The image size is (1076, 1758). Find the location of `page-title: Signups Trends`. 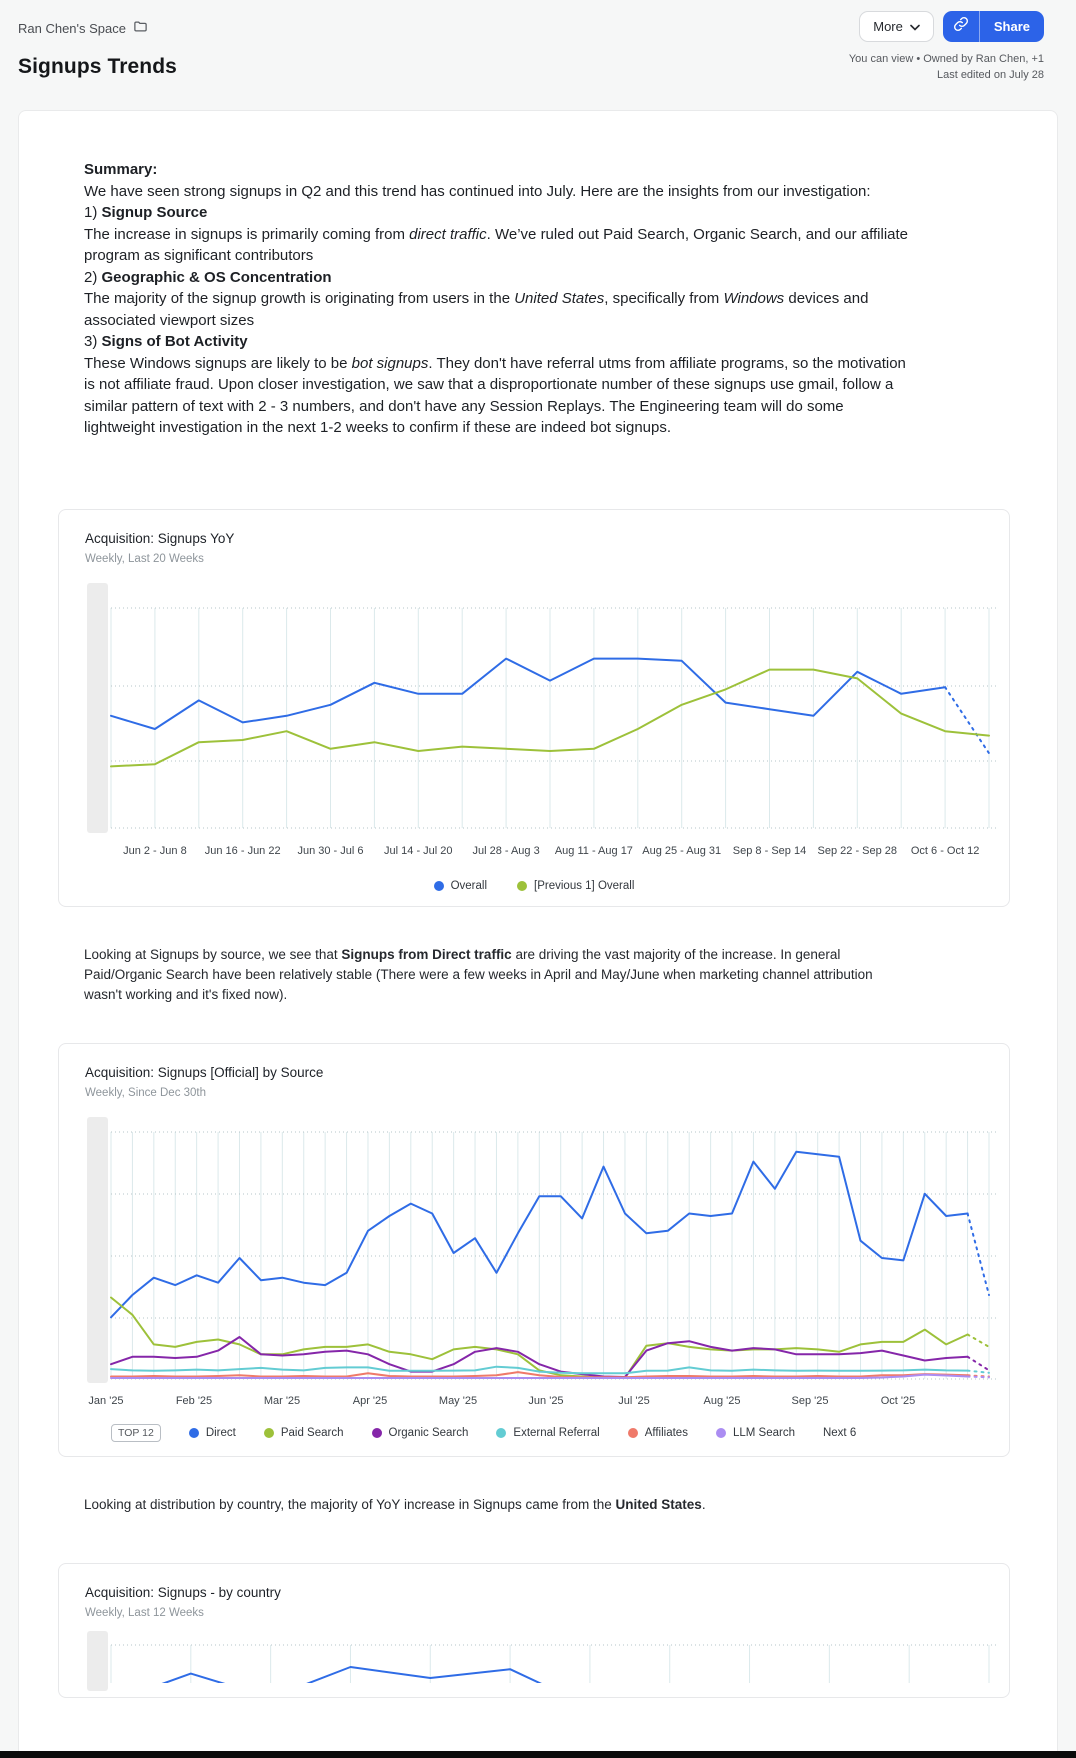

page-title: Signups Trends is located at coordinates (97, 66).